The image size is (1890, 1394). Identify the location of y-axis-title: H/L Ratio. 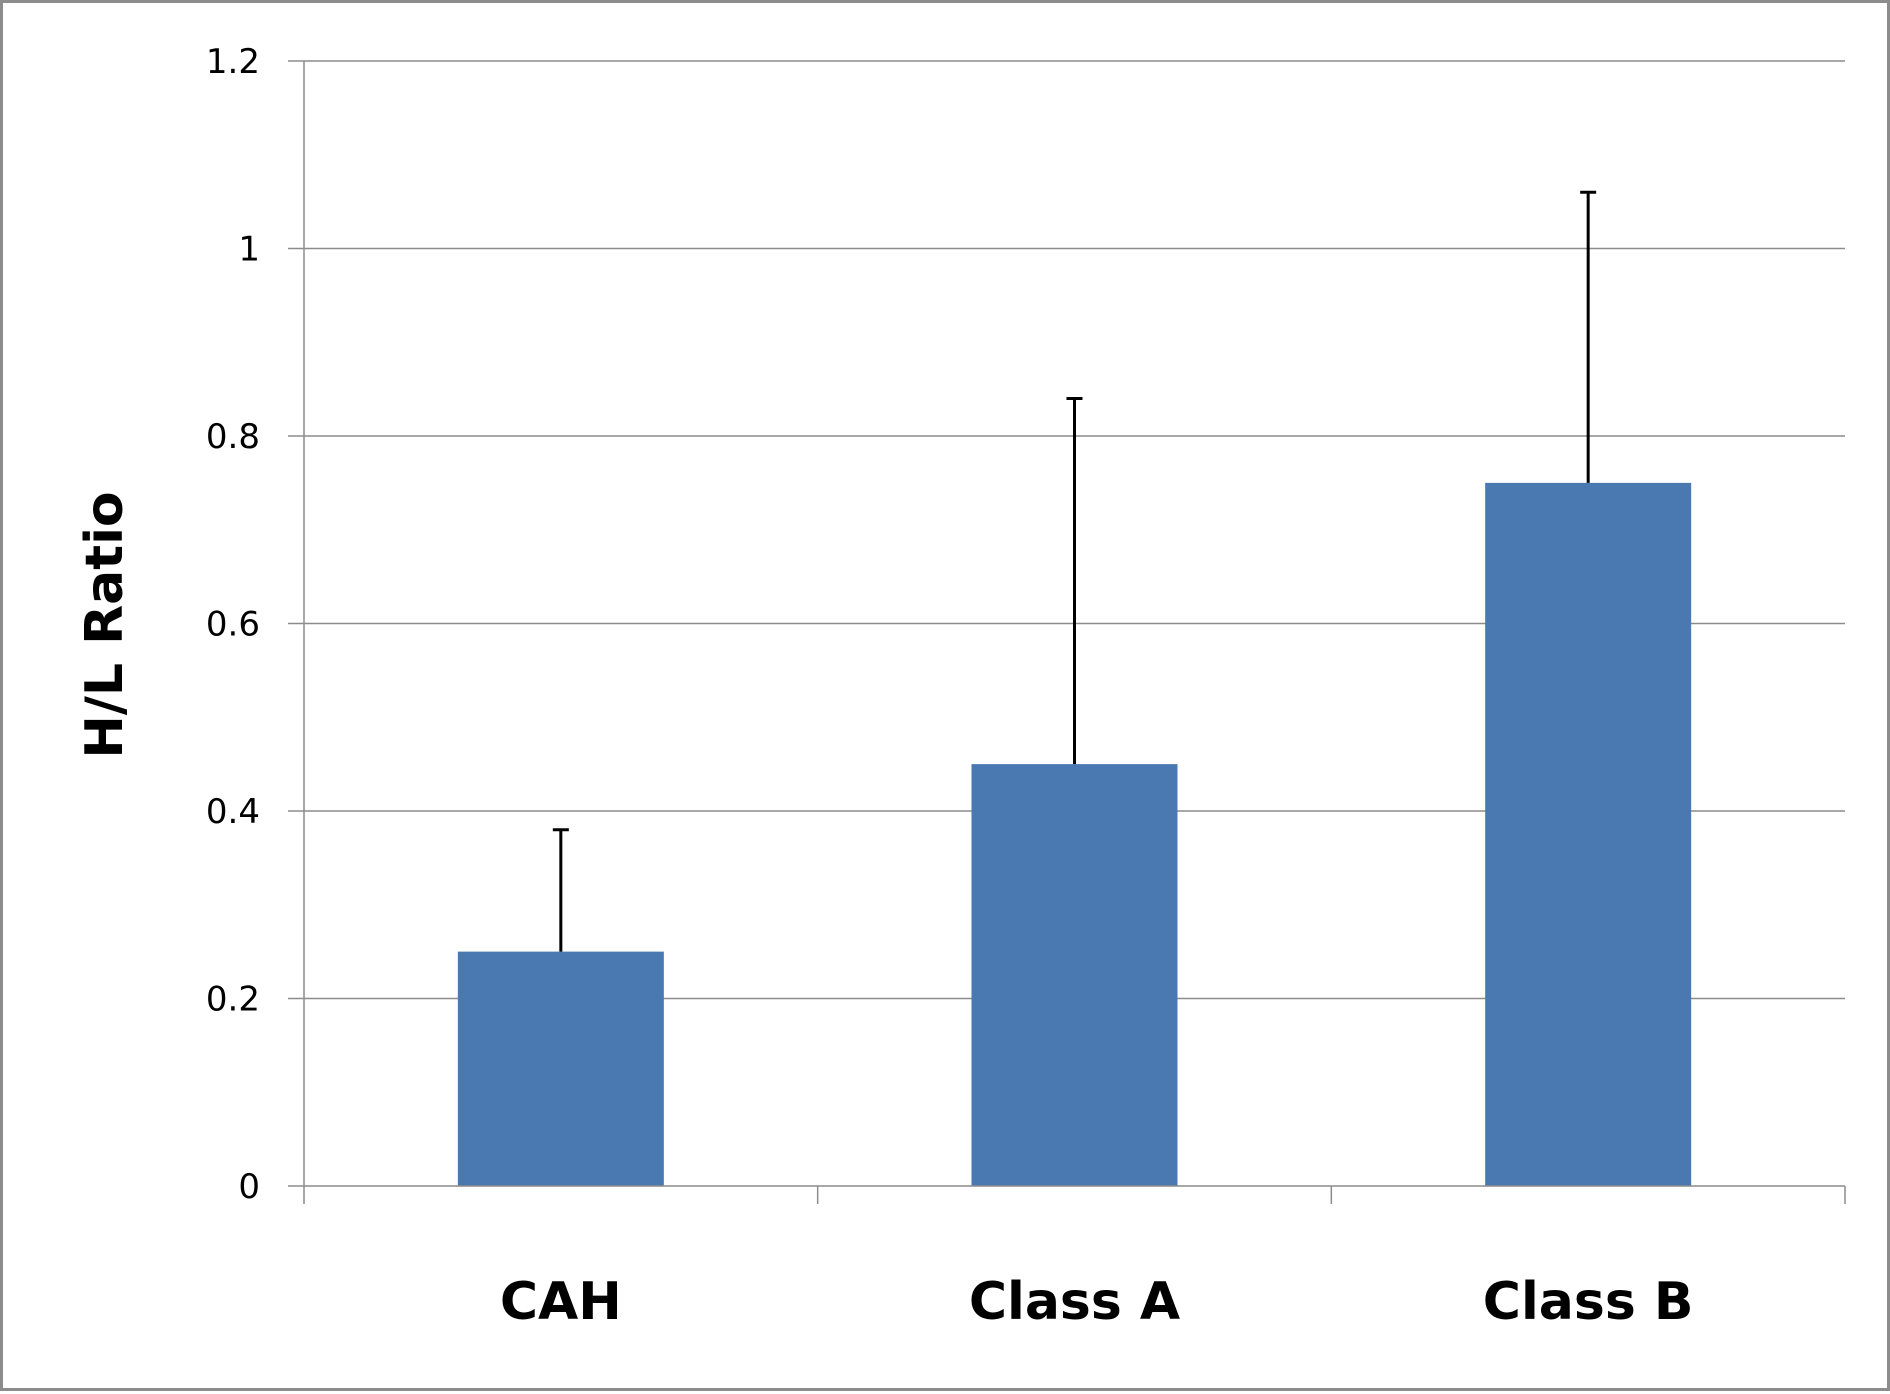
(105, 624).